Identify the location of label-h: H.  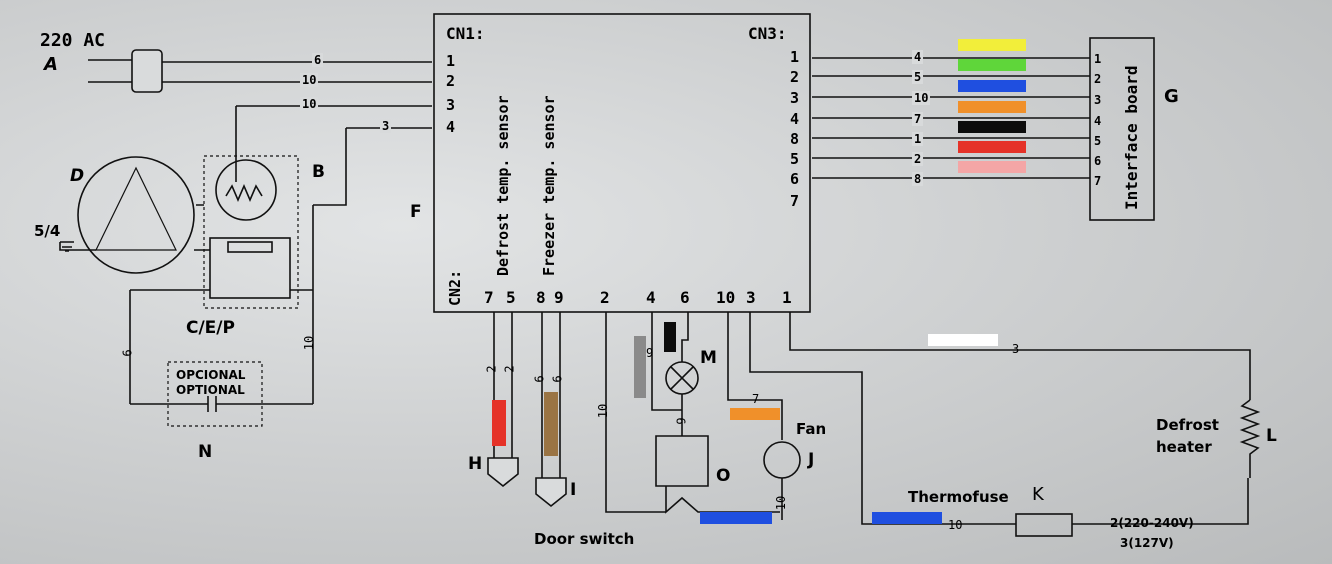
(475, 464).